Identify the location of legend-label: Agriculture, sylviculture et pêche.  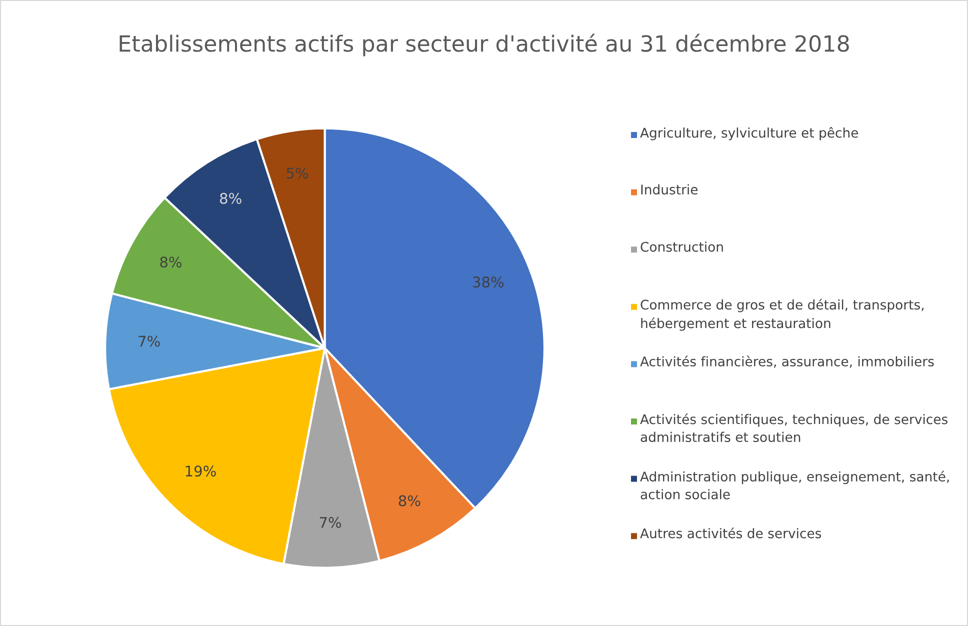
(749, 133).